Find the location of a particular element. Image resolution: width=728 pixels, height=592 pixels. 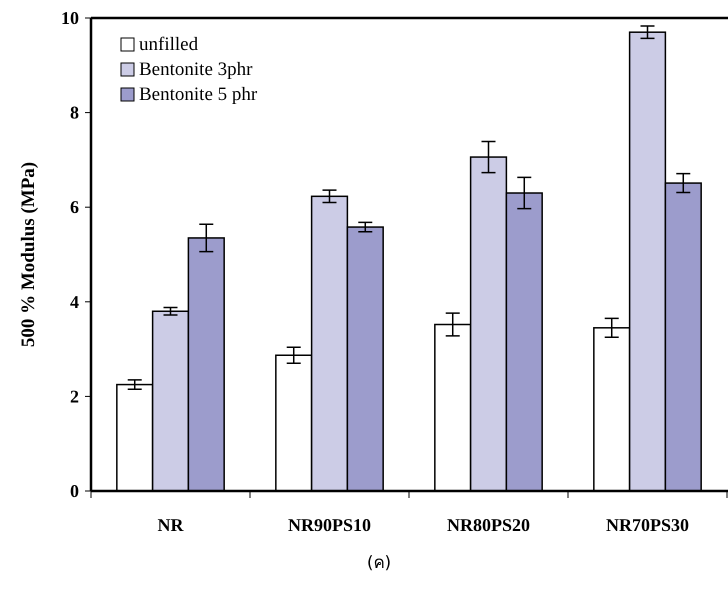

y-axis-title: 500 % Modulus (MPa) is located at coordinates (28, 255).